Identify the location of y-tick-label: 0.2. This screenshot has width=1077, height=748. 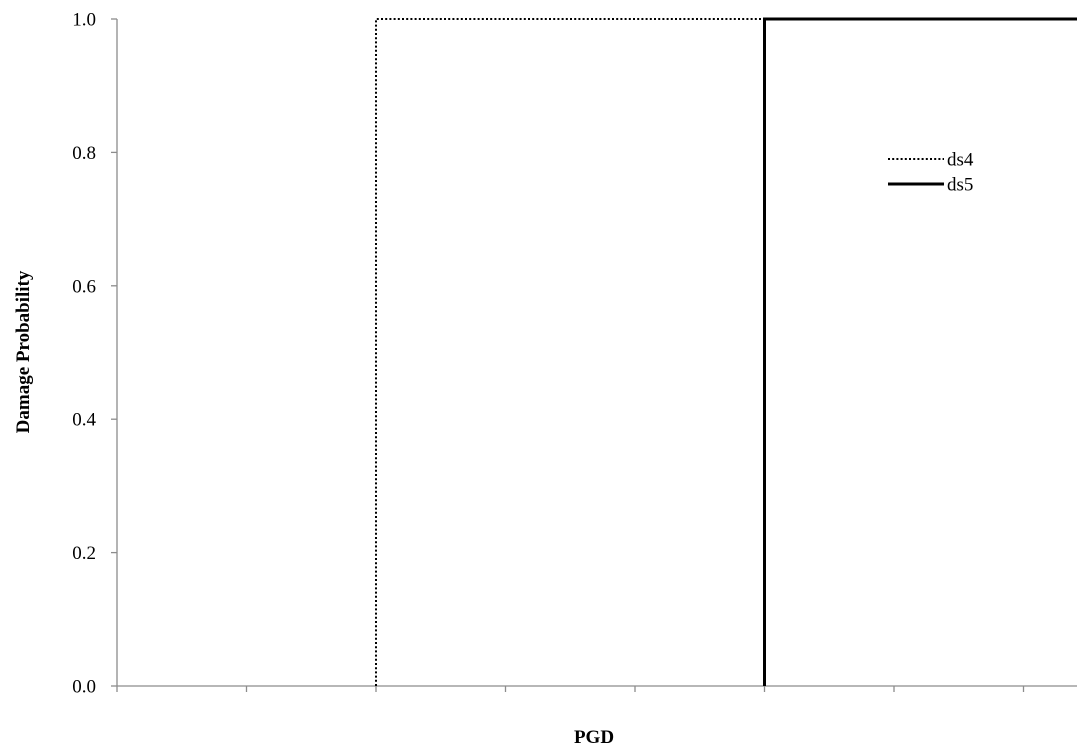
(84, 553).